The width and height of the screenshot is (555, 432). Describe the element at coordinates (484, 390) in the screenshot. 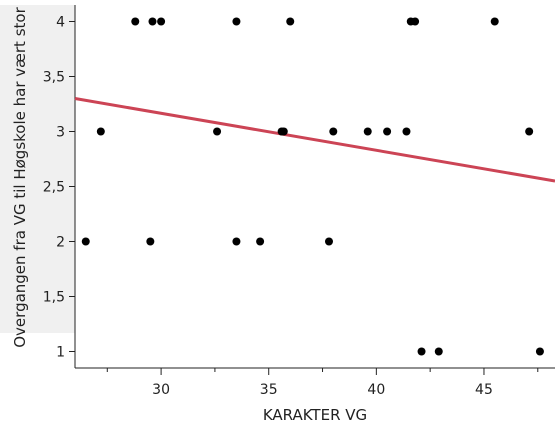

I see `x-tick-label: 45` at that location.